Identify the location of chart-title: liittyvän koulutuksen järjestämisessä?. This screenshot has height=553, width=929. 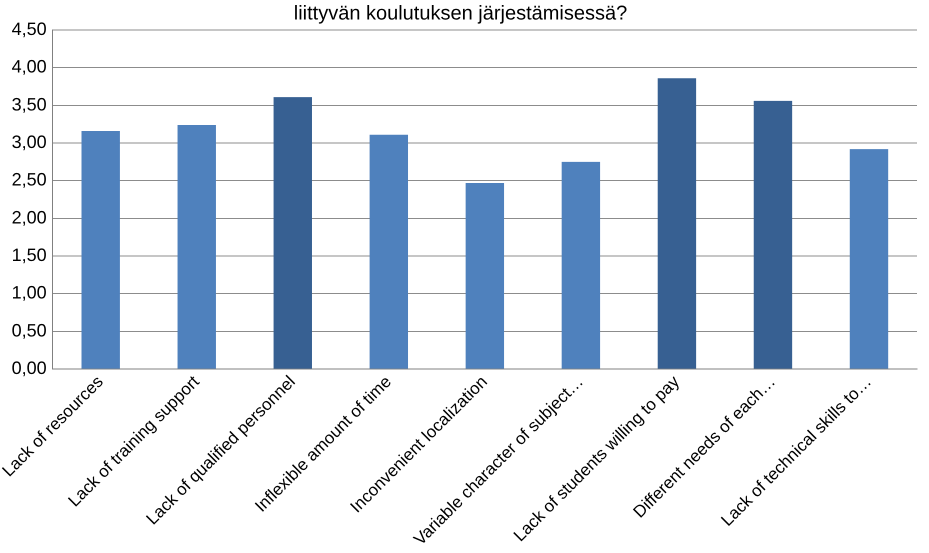
(461, 13).